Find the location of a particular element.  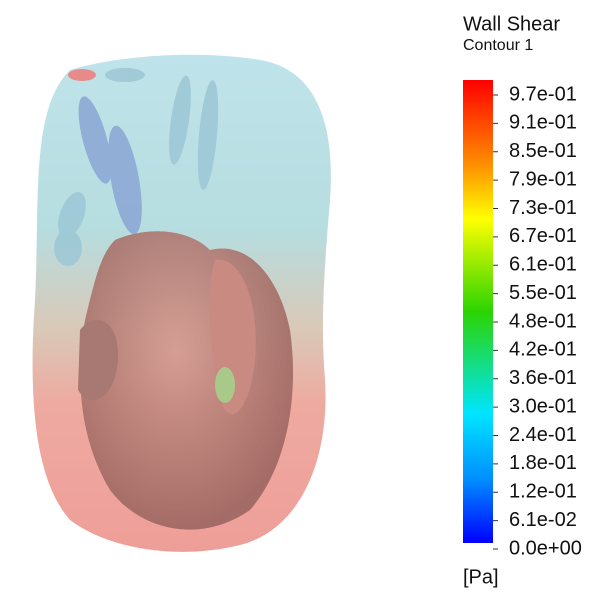

legend-label: 7.3e-01 is located at coordinates (543, 208).